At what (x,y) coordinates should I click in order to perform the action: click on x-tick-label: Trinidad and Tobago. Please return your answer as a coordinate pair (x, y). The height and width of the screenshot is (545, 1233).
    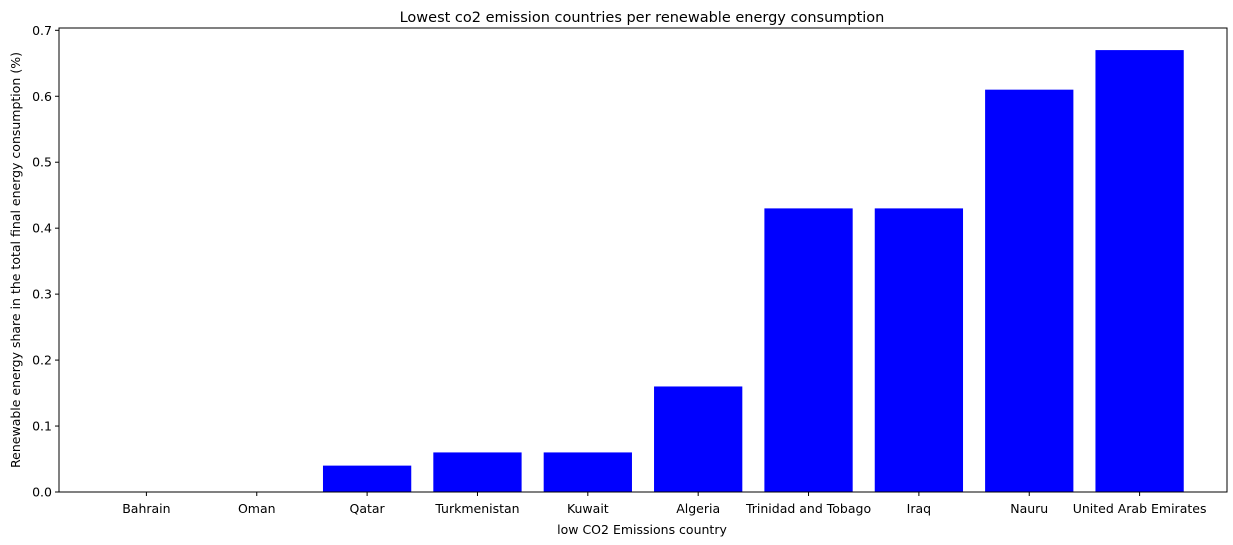
    Looking at the image, I should click on (808, 508).